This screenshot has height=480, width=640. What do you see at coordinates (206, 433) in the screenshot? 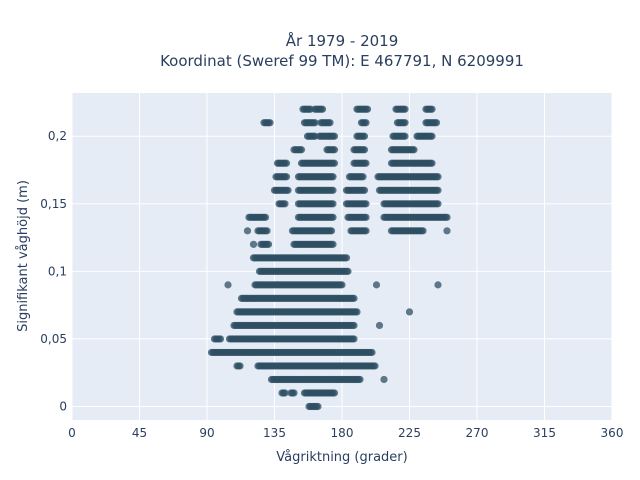
I see `x-tick-label: 90` at bounding box center [206, 433].